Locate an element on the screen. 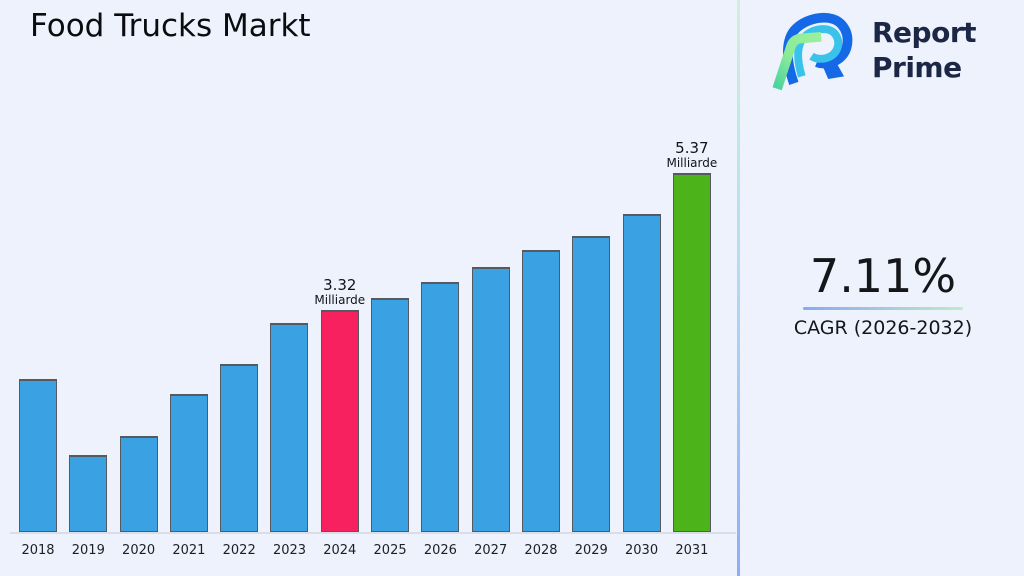 Image resolution: width=1024 pixels, height=576 pixels. x-tick-2022: 2022 is located at coordinates (239, 550).